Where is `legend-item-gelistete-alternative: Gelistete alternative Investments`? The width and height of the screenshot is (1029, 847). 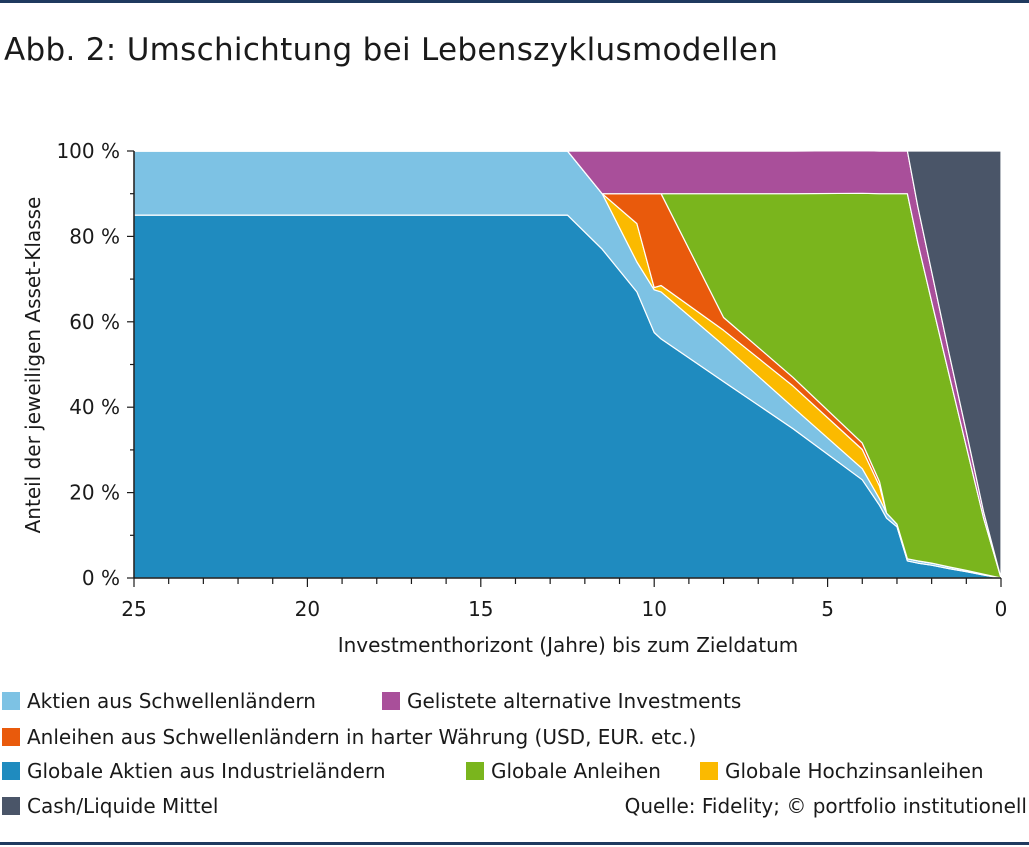 legend-item-gelistete-alternative: Gelistete alternative Investments is located at coordinates (561, 701).